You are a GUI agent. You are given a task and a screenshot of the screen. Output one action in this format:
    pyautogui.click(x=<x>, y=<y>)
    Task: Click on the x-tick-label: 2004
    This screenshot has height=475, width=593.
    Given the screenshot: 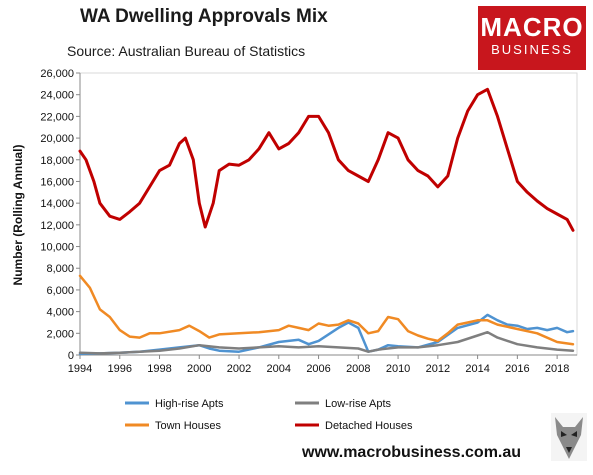 What is the action you would take?
    pyautogui.click(x=279, y=369)
    